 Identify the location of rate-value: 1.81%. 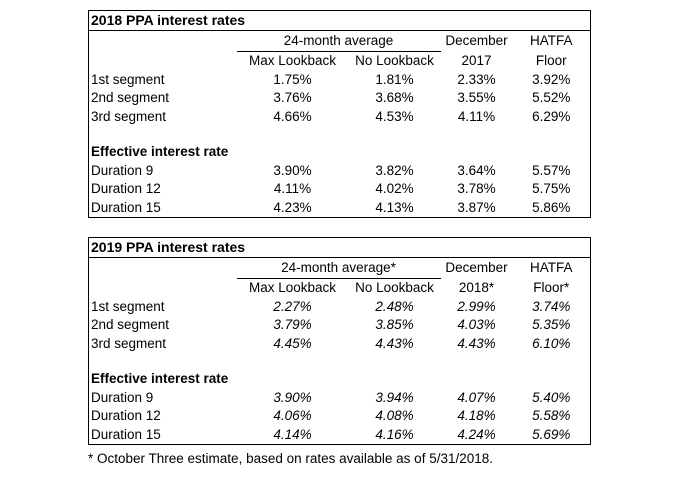
(394, 79).